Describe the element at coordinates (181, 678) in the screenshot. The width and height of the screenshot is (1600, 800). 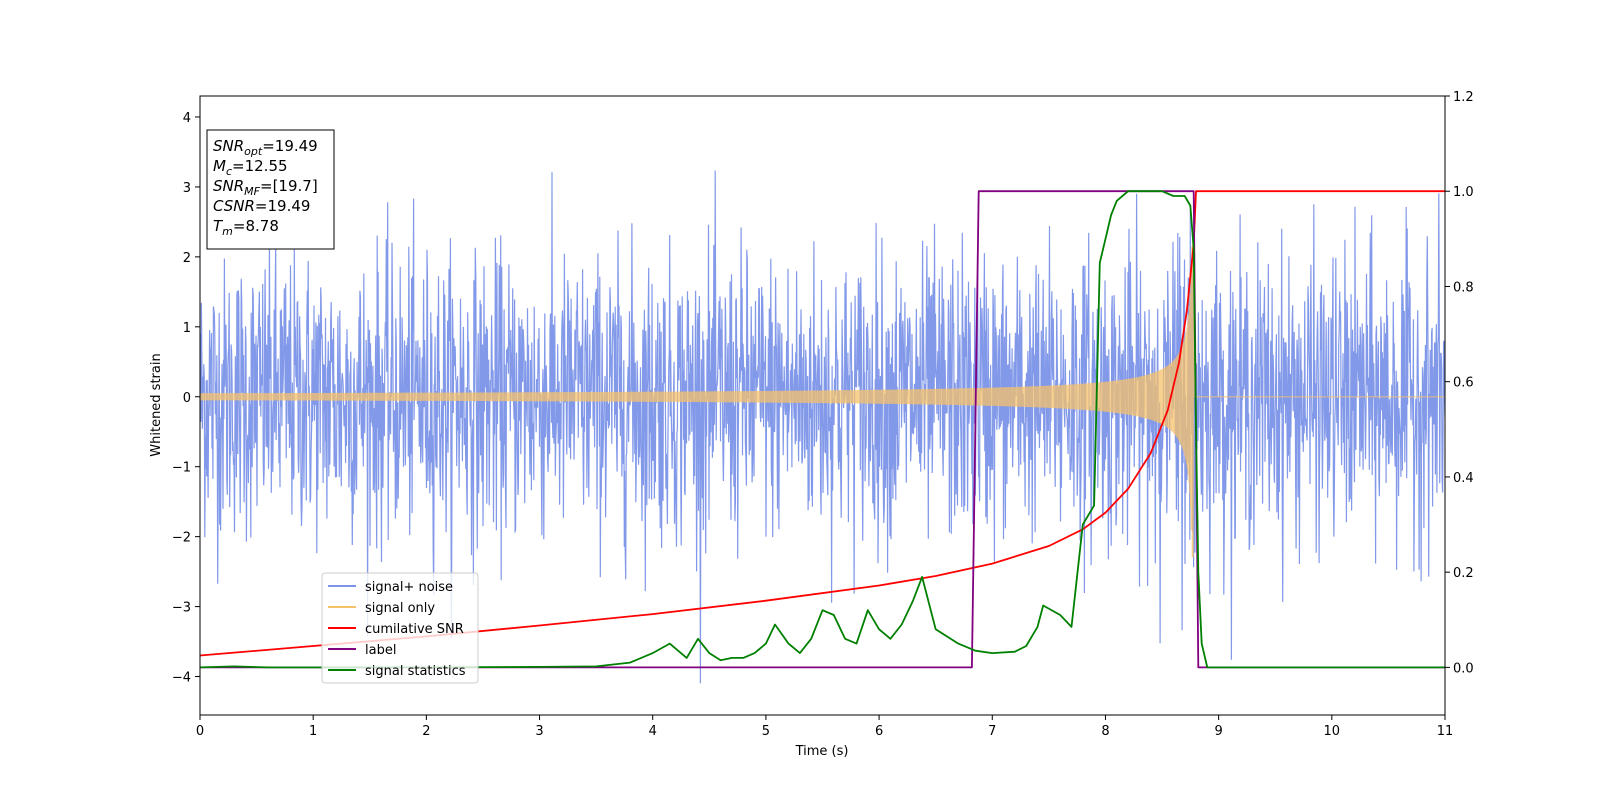
I see `y-left-tick-label: −4` at that location.